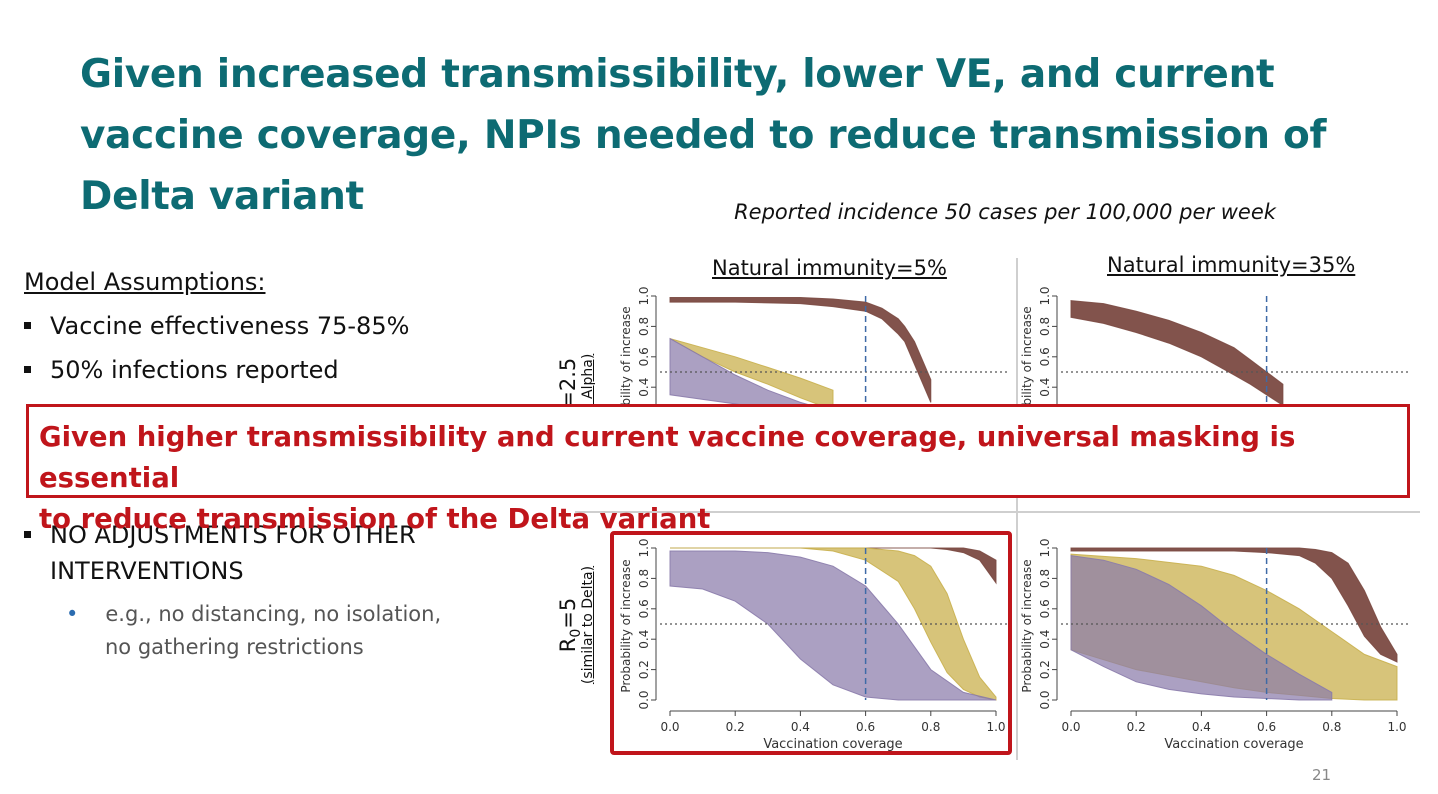  Describe the element at coordinates (1331, 727) in the screenshot. I see `x-tick-label: 0.8` at that location.